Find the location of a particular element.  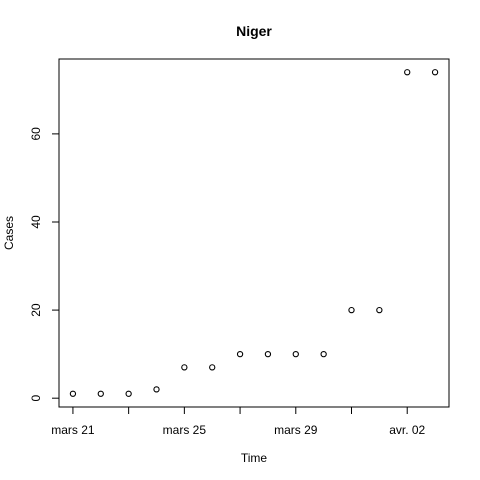

y-axis: 0 20 40 60 is located at coordinates (44, 264).